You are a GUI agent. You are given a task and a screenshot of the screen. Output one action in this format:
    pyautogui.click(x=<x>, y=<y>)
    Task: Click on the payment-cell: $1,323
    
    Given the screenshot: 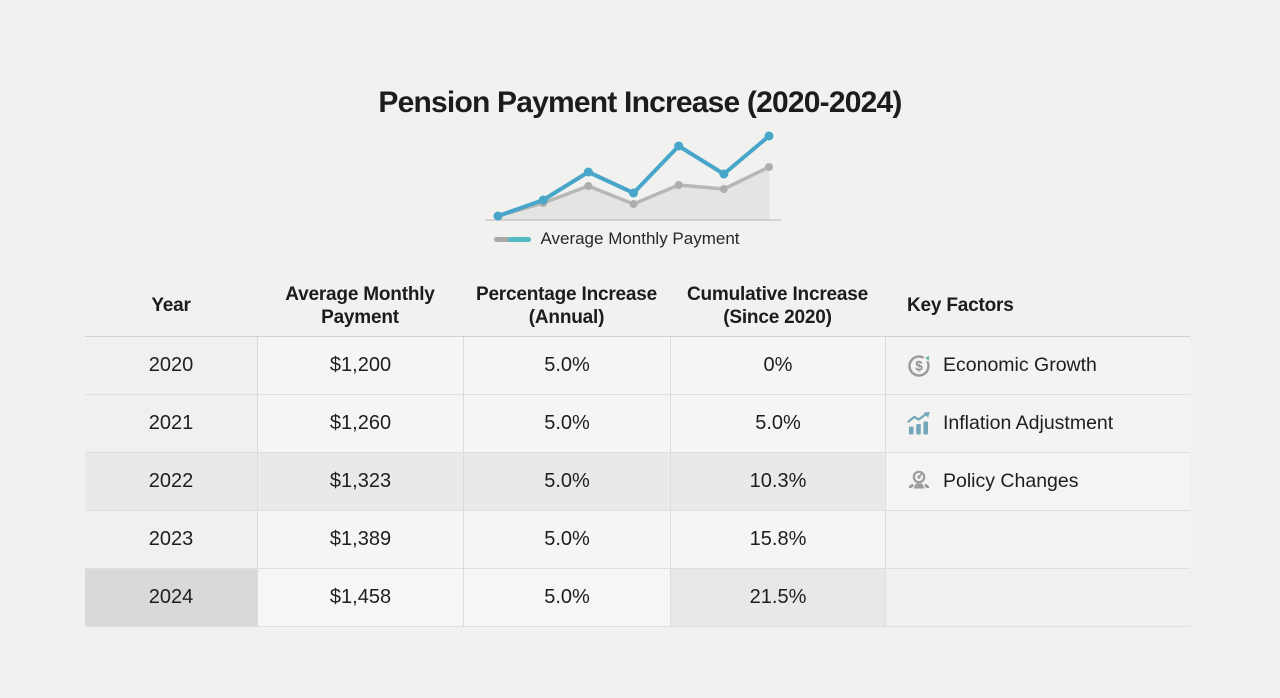 What is the action you would take?
    pyautogui.click(x=360, y=482)
    